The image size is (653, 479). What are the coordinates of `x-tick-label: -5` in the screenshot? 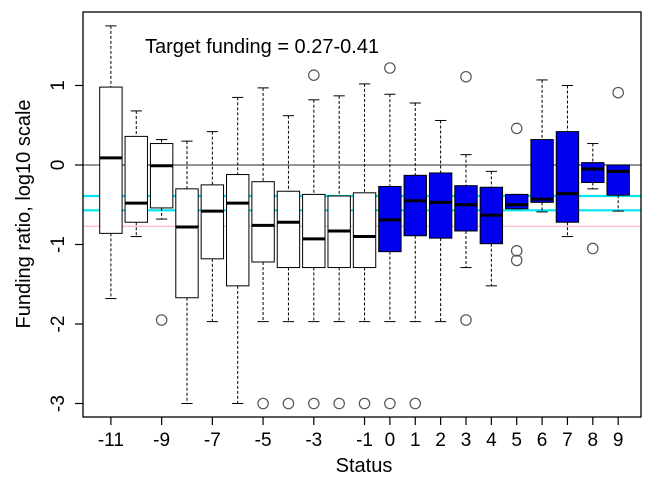 It's located at (263, 440).